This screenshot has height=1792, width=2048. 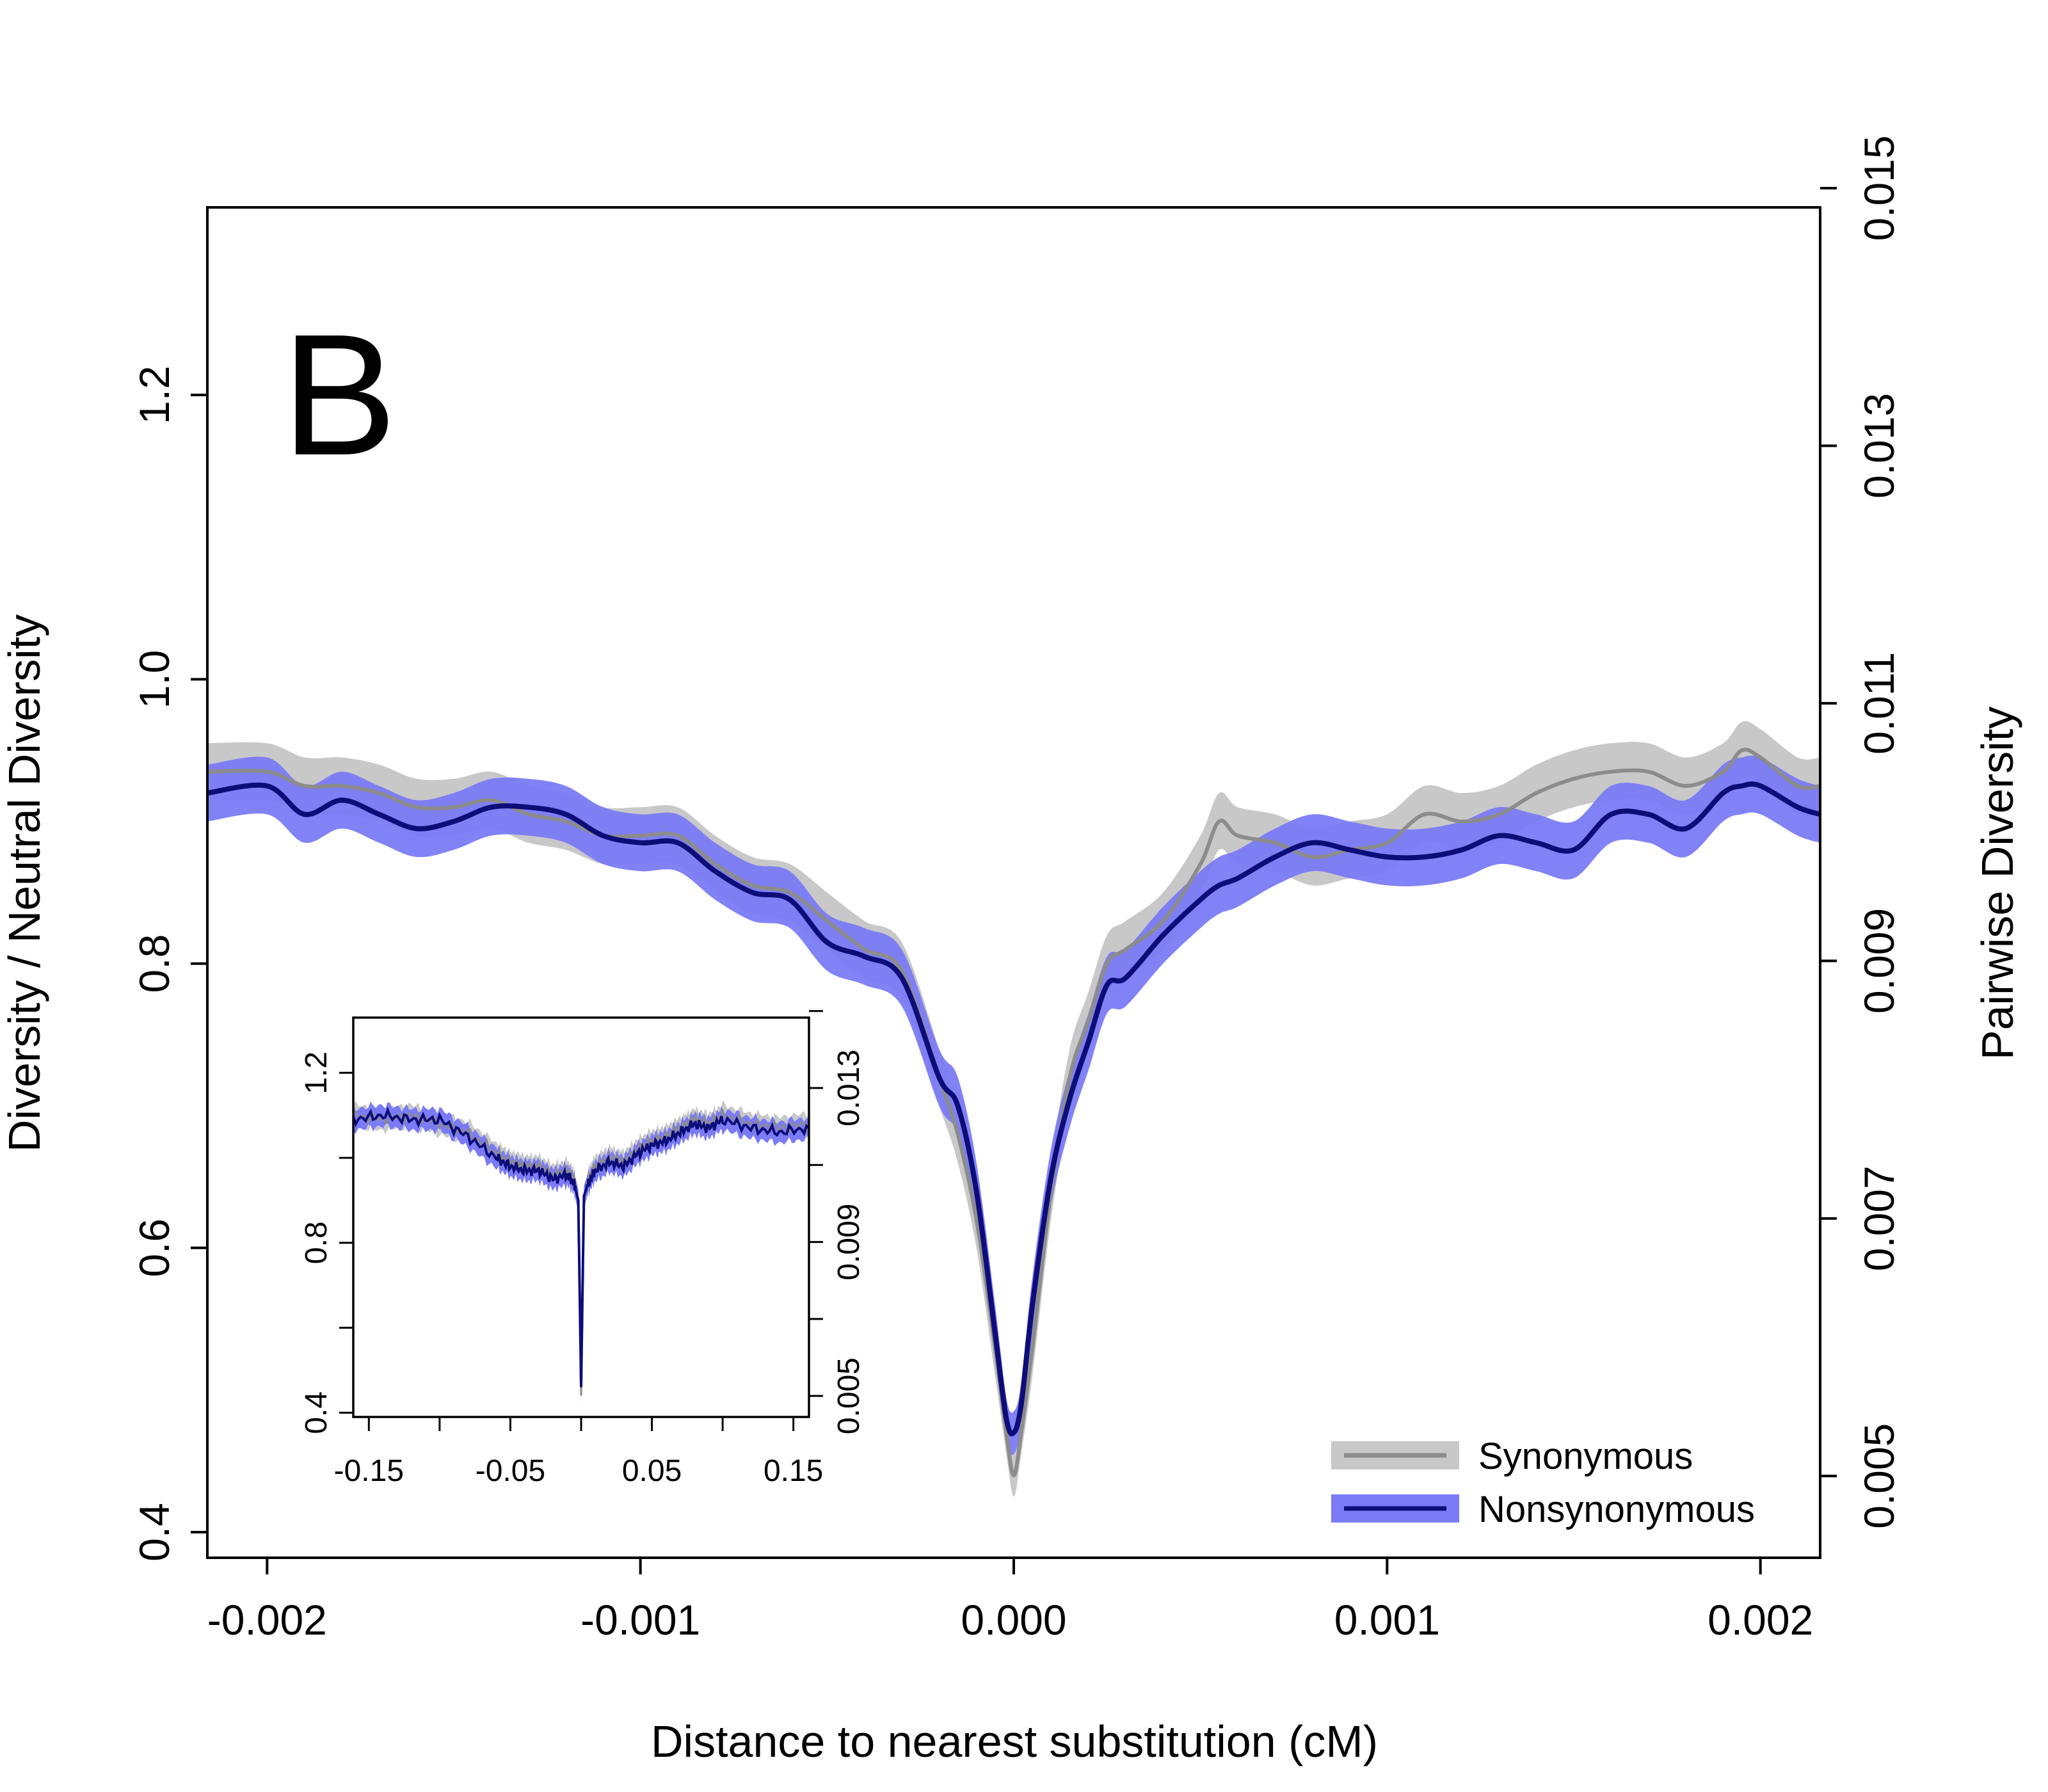 I want to click on inset-y-tick-label: 0.4, so click(x=316, y=1412).